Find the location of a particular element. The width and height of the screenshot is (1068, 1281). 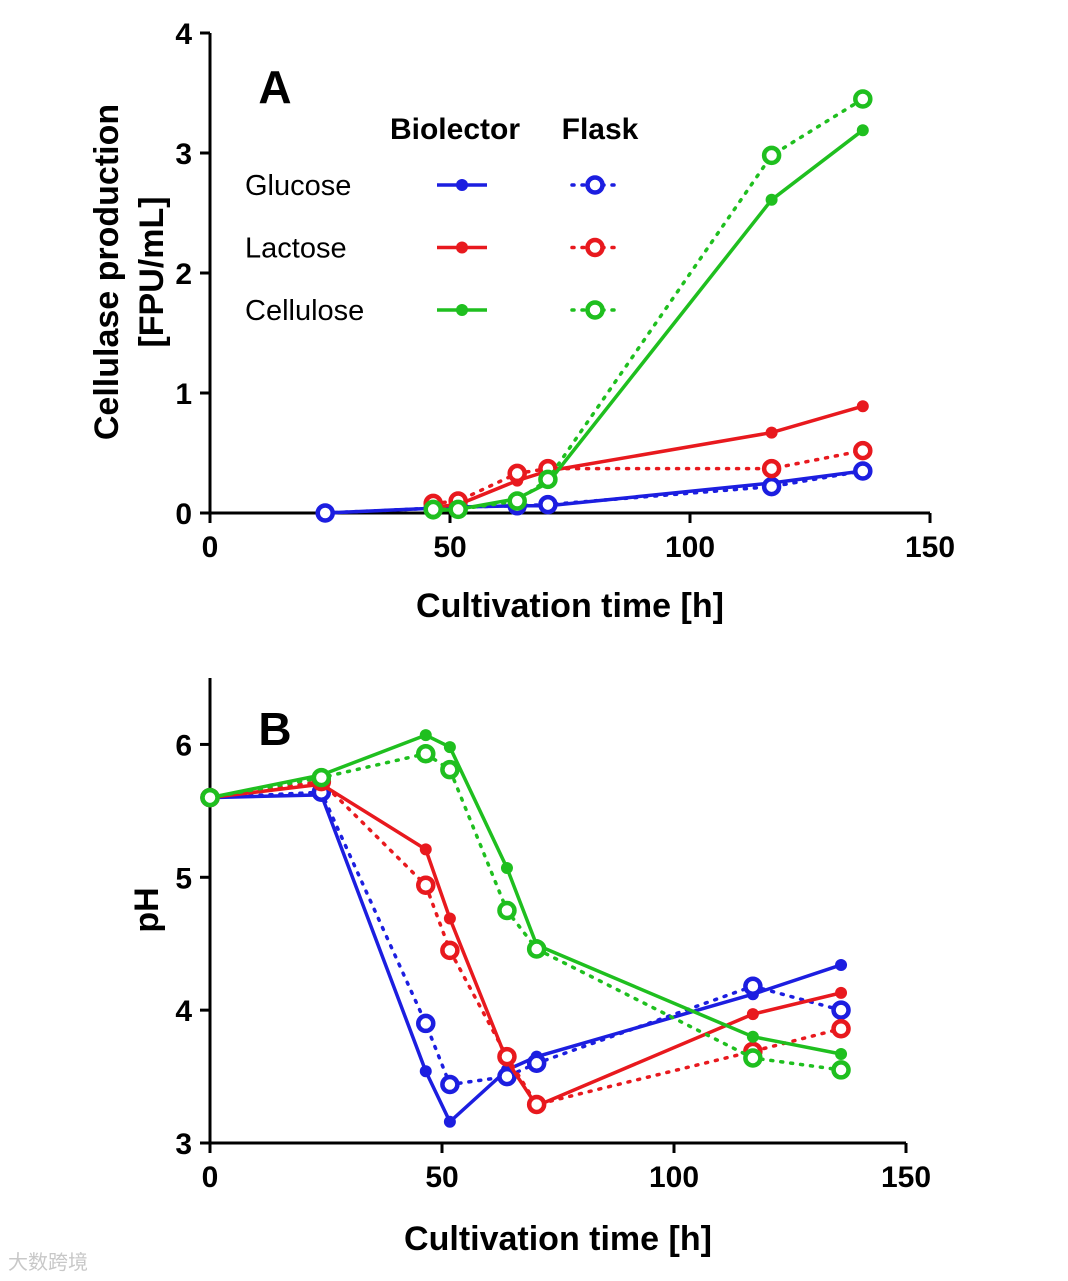

series-lactose-biolector is located at coordinates (646, 458).